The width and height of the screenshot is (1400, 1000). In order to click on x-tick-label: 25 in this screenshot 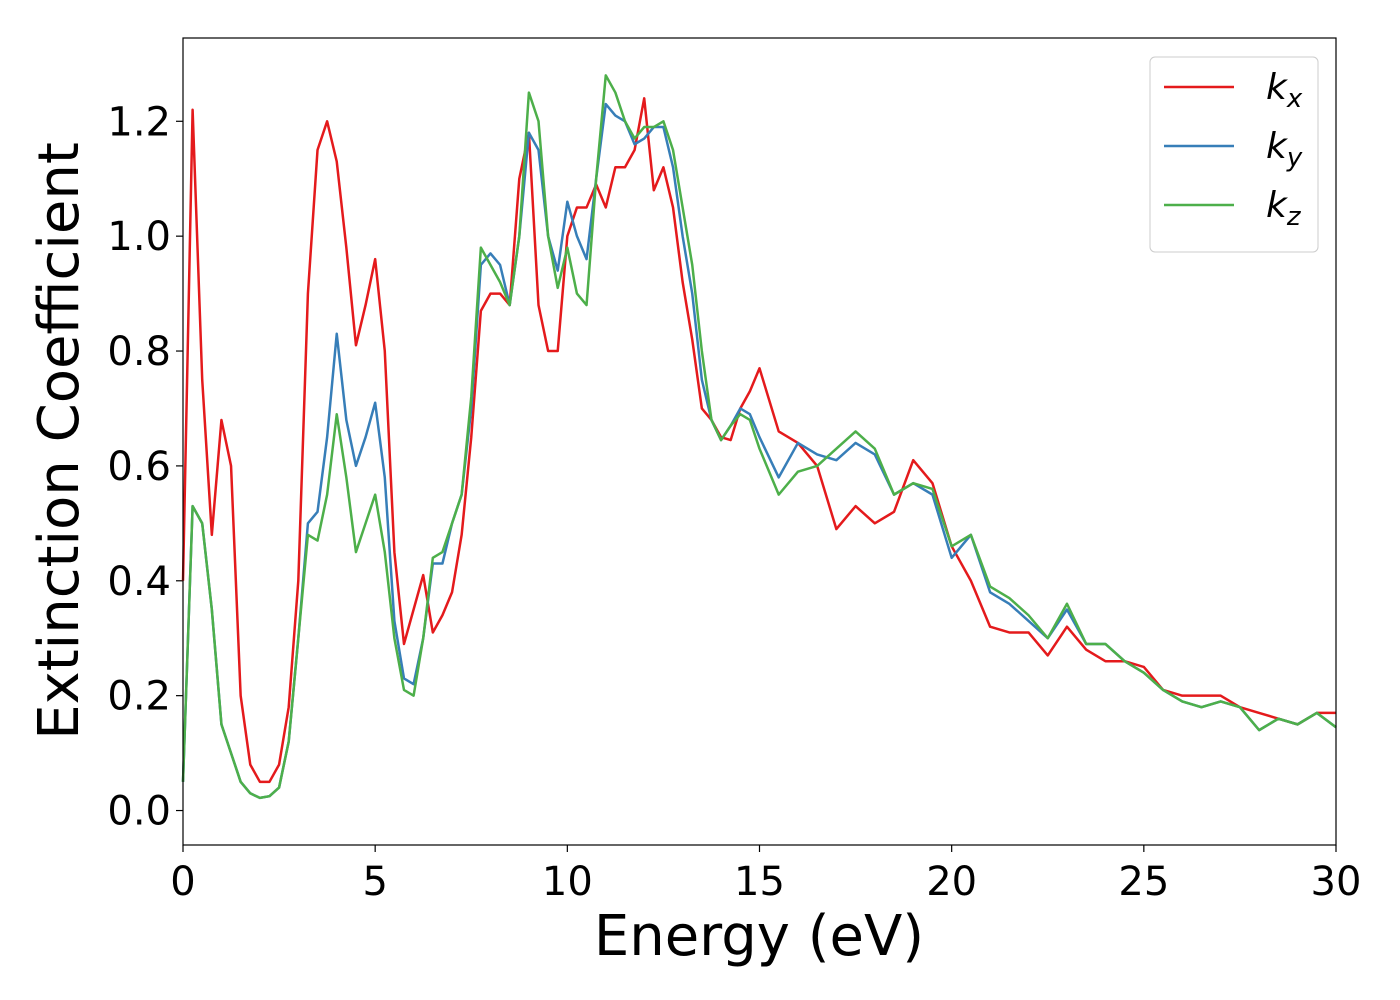, I will do `click(1143, 882)`.